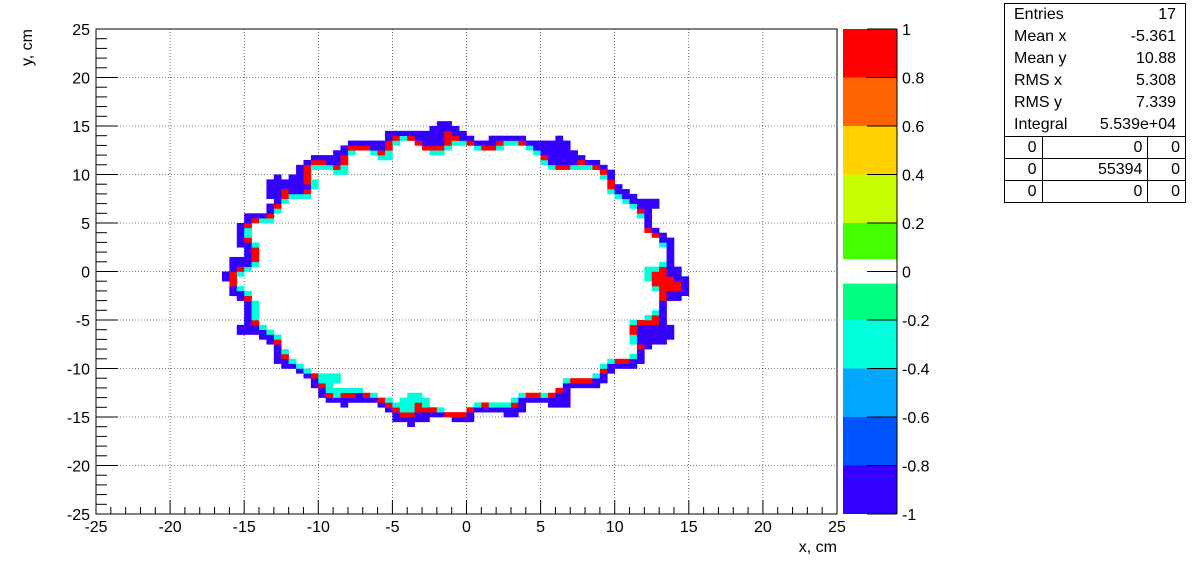 The image size is (1196, 572). What do you see at coordinates (95, 527) in the screenshot?
I see `x-tick-label: -25` at bounding box center [95, 527].